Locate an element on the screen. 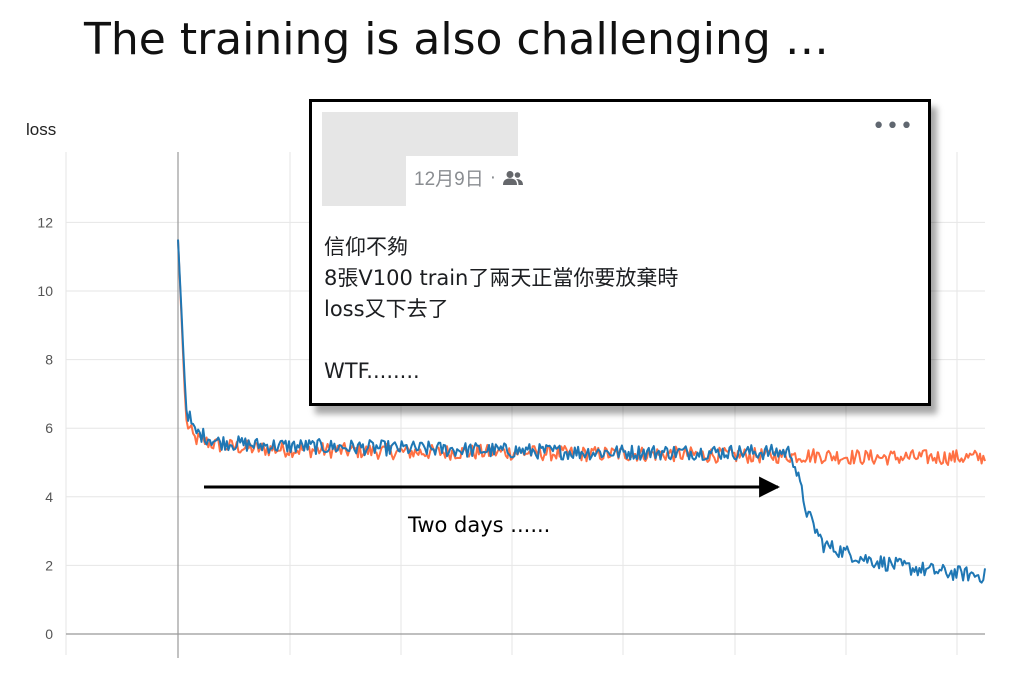  y-tick-label: 0 is located at coordinates (49, 634).